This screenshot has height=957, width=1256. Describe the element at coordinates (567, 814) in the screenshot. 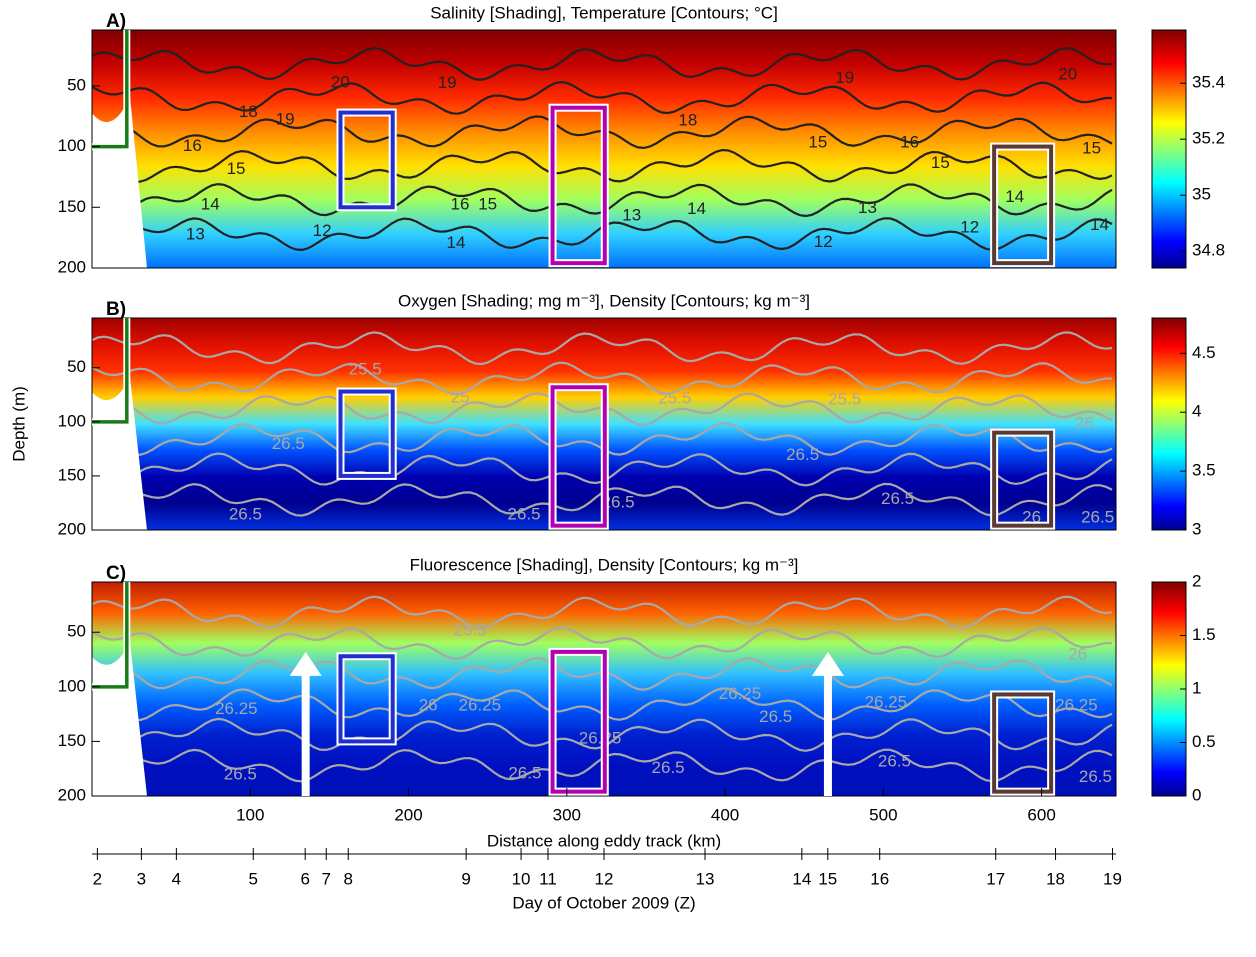

I see `x-tick-label: 300` at that location.